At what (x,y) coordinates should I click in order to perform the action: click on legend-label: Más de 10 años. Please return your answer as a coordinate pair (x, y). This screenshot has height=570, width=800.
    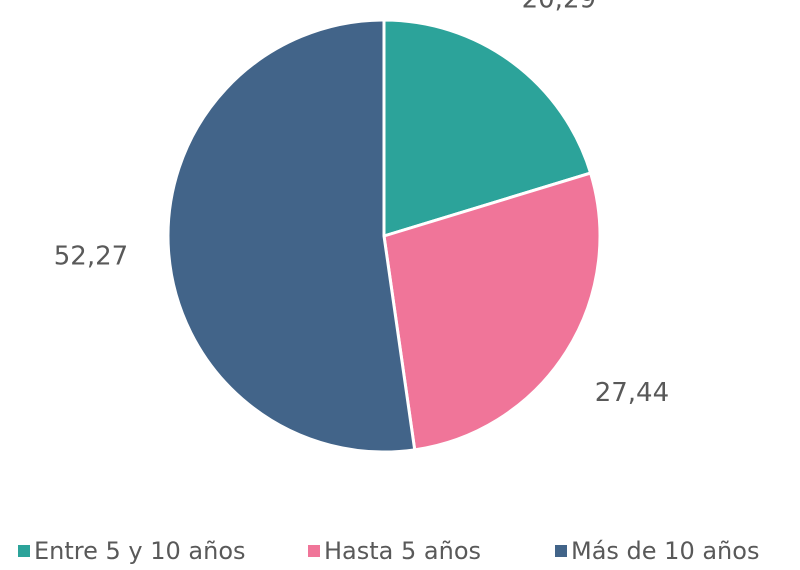
    Looking at the image, I should click on (665, 551).